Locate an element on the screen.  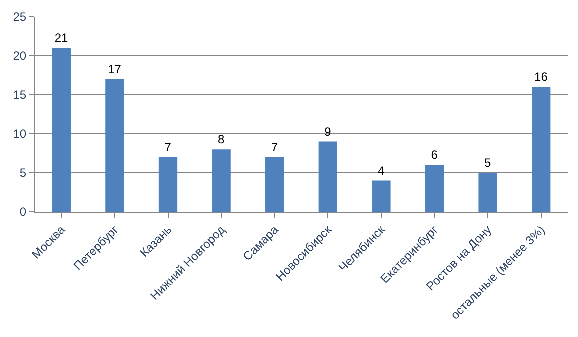
y-tick-label: 25 is located at coordinates (20, 17).